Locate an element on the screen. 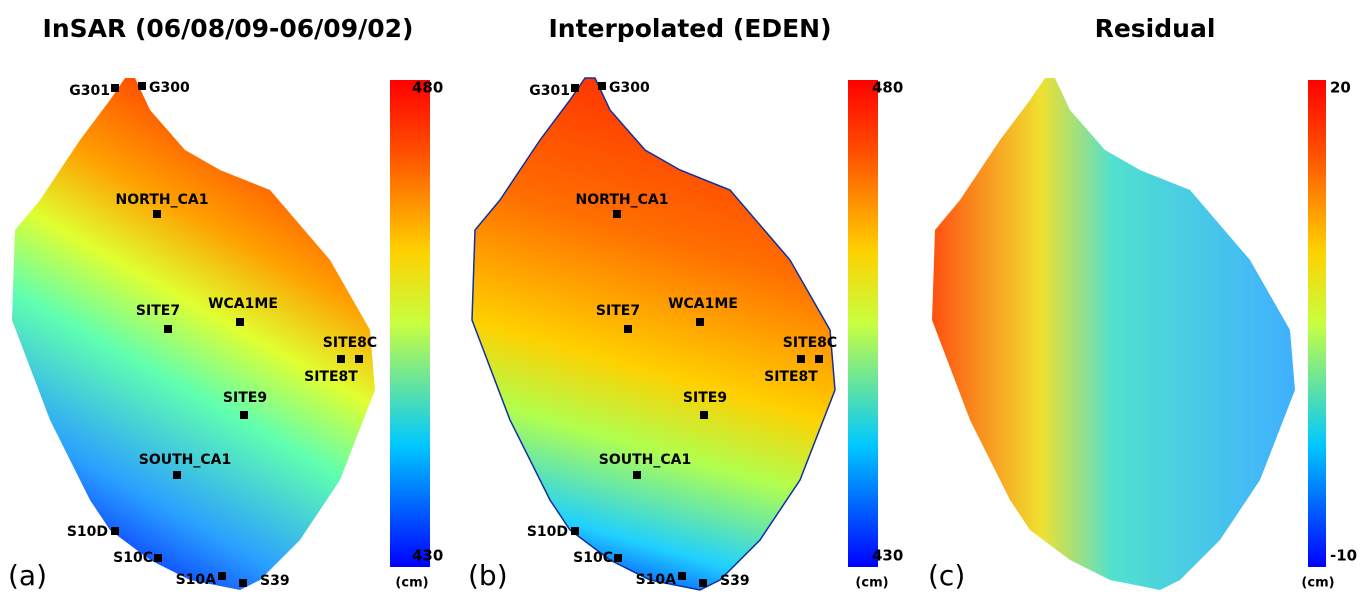 The image size is (1367, 598). colorbar-min: -10 is located at coordinates (1343, 556).